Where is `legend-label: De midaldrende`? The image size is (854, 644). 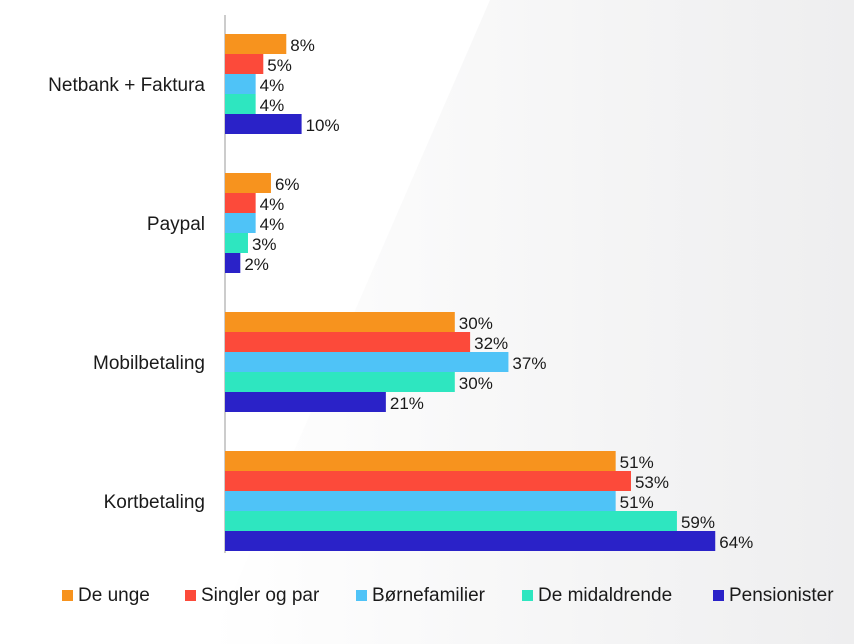 legend-label: De midaldrende is located at coordinates (605, 595).